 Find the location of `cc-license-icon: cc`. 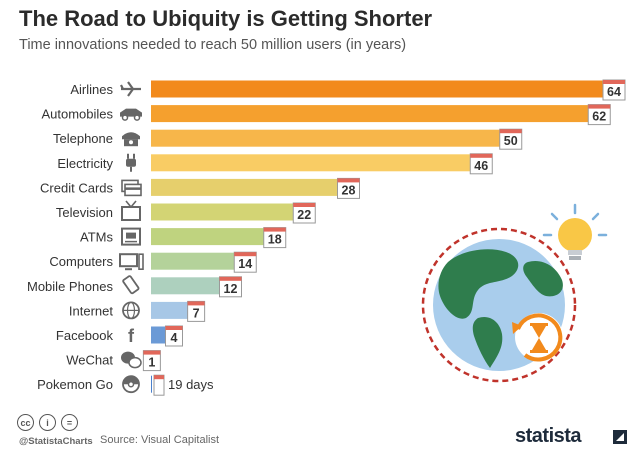

cc-license-icon: cc is located at coordinates (25, 422).